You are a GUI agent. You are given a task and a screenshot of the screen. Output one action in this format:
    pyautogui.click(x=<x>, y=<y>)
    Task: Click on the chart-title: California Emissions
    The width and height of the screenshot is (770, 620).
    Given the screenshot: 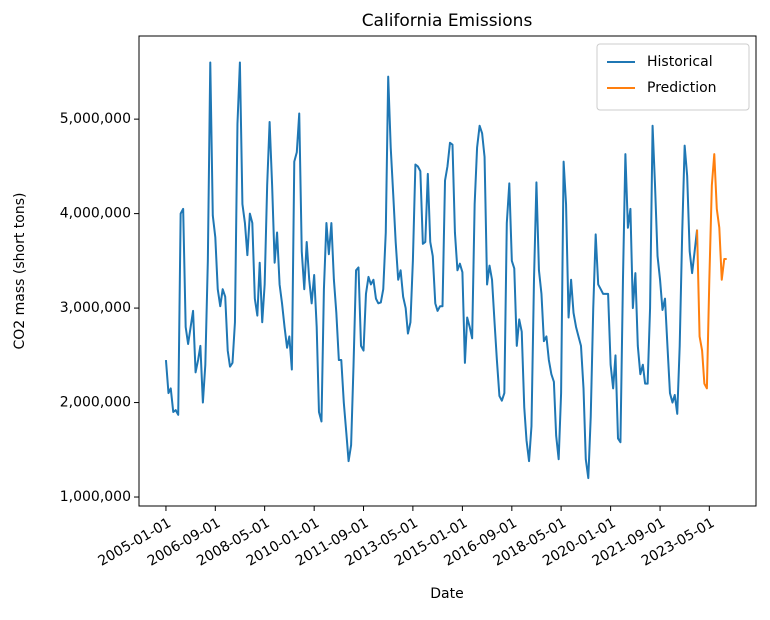 What is the action you would take?
    pyautogui.click(x=447, y=21)
    